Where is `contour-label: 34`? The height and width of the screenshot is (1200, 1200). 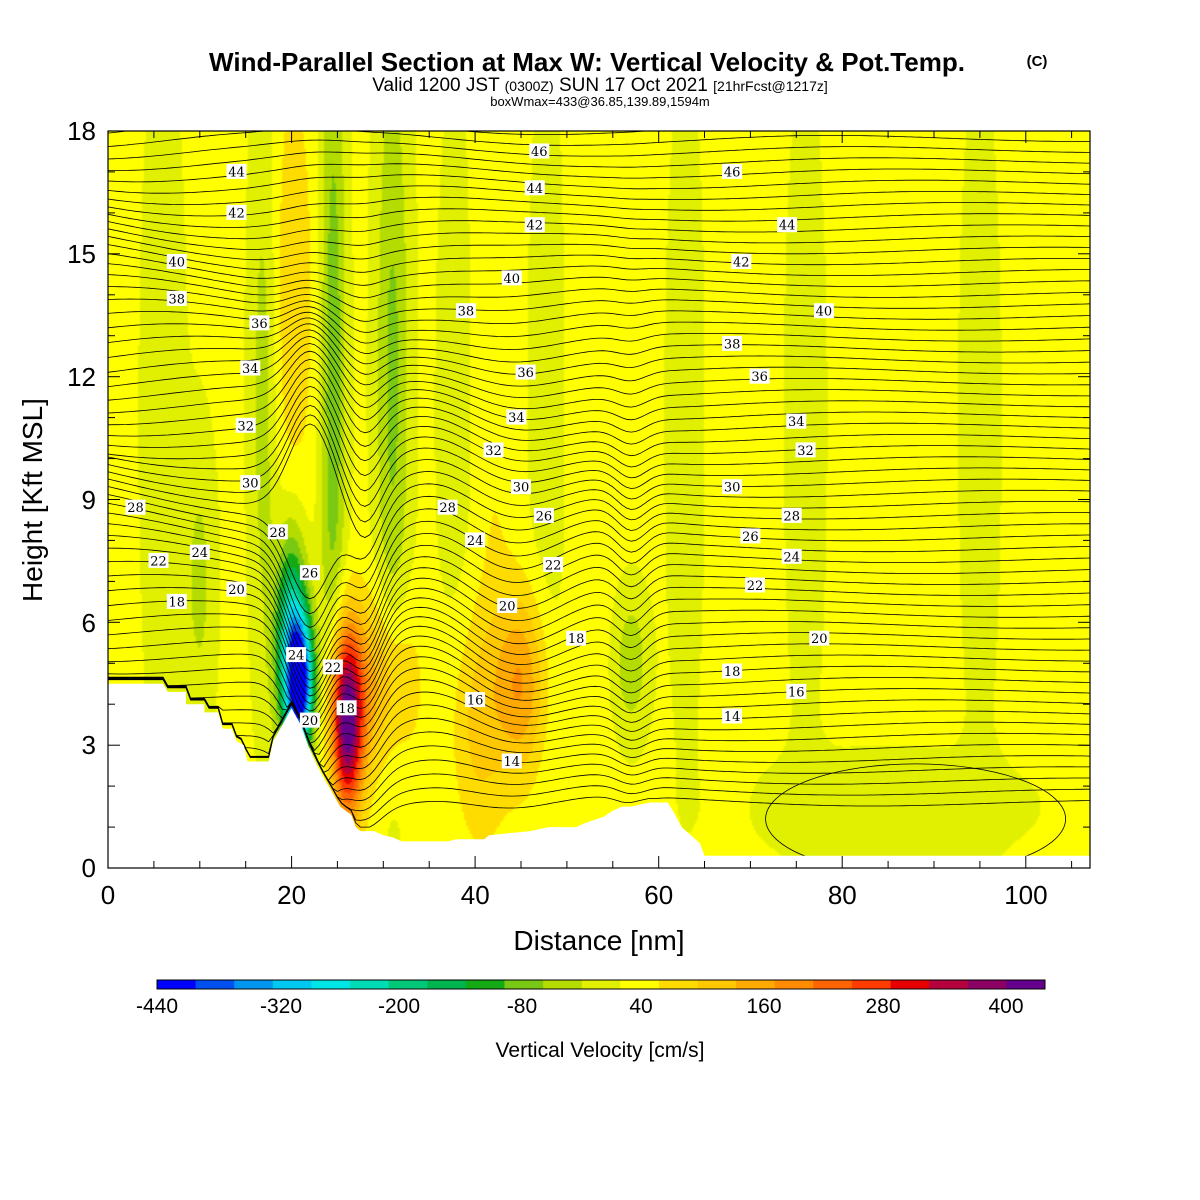
contour-label: 34 is located at coordinates (250, 368).